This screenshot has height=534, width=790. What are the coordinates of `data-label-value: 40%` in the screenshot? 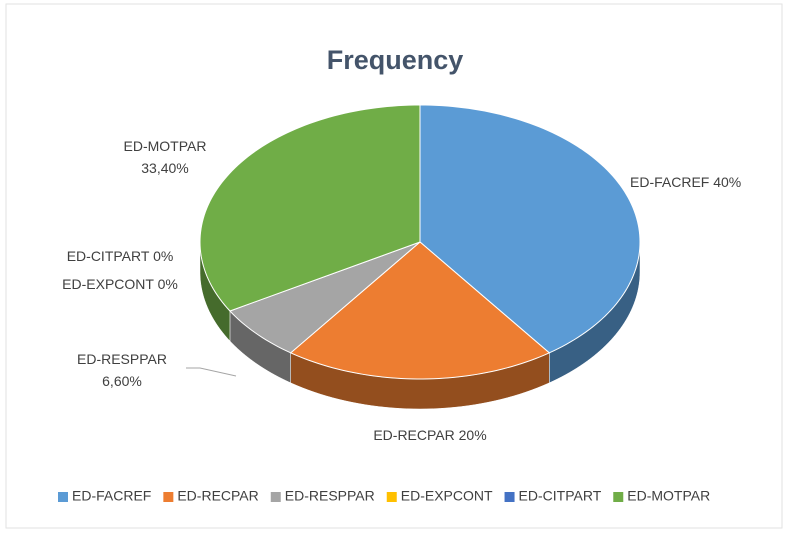 It's located at (727, 182).